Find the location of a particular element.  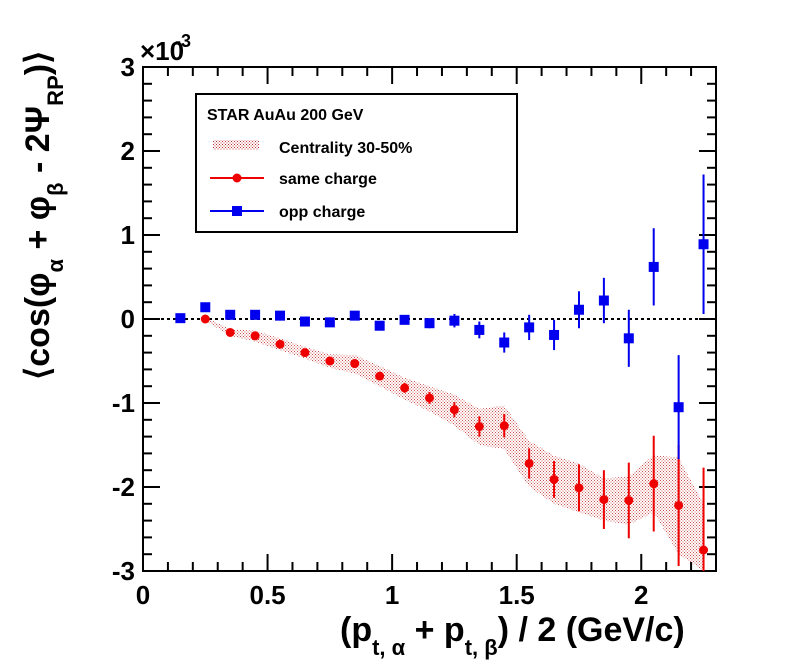

legend-box is located at coordinates (356, 163).